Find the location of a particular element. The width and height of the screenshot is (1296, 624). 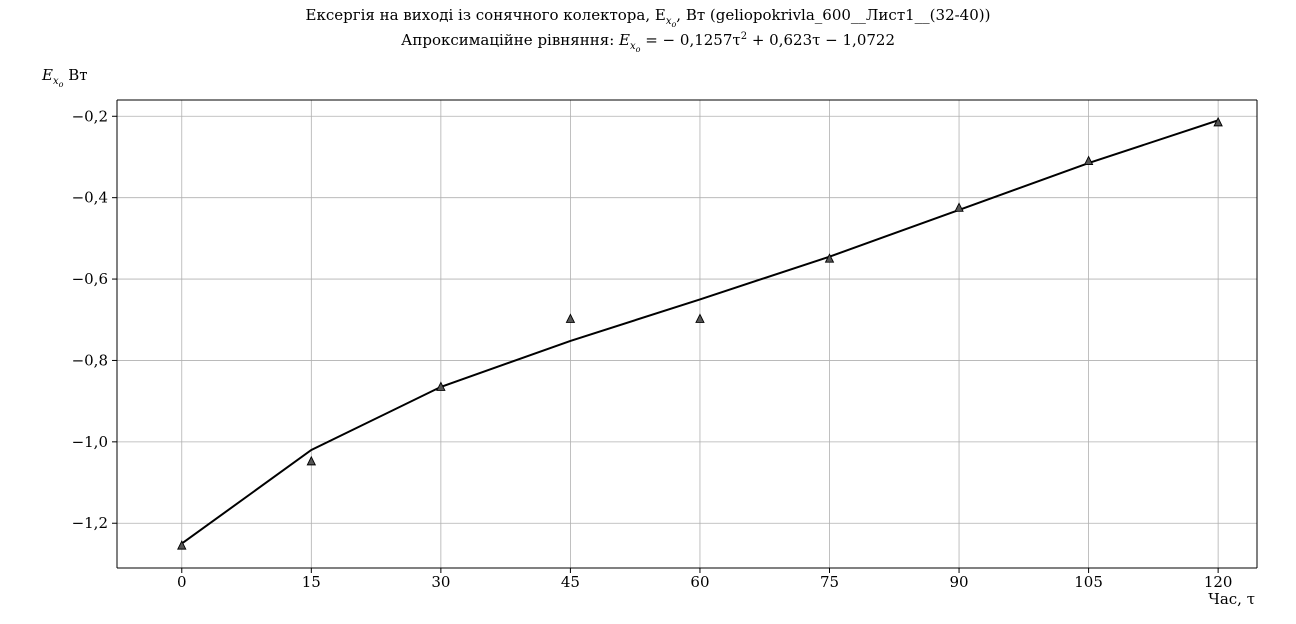

x-tick-label: 75 is located at coordinates (829, 582).